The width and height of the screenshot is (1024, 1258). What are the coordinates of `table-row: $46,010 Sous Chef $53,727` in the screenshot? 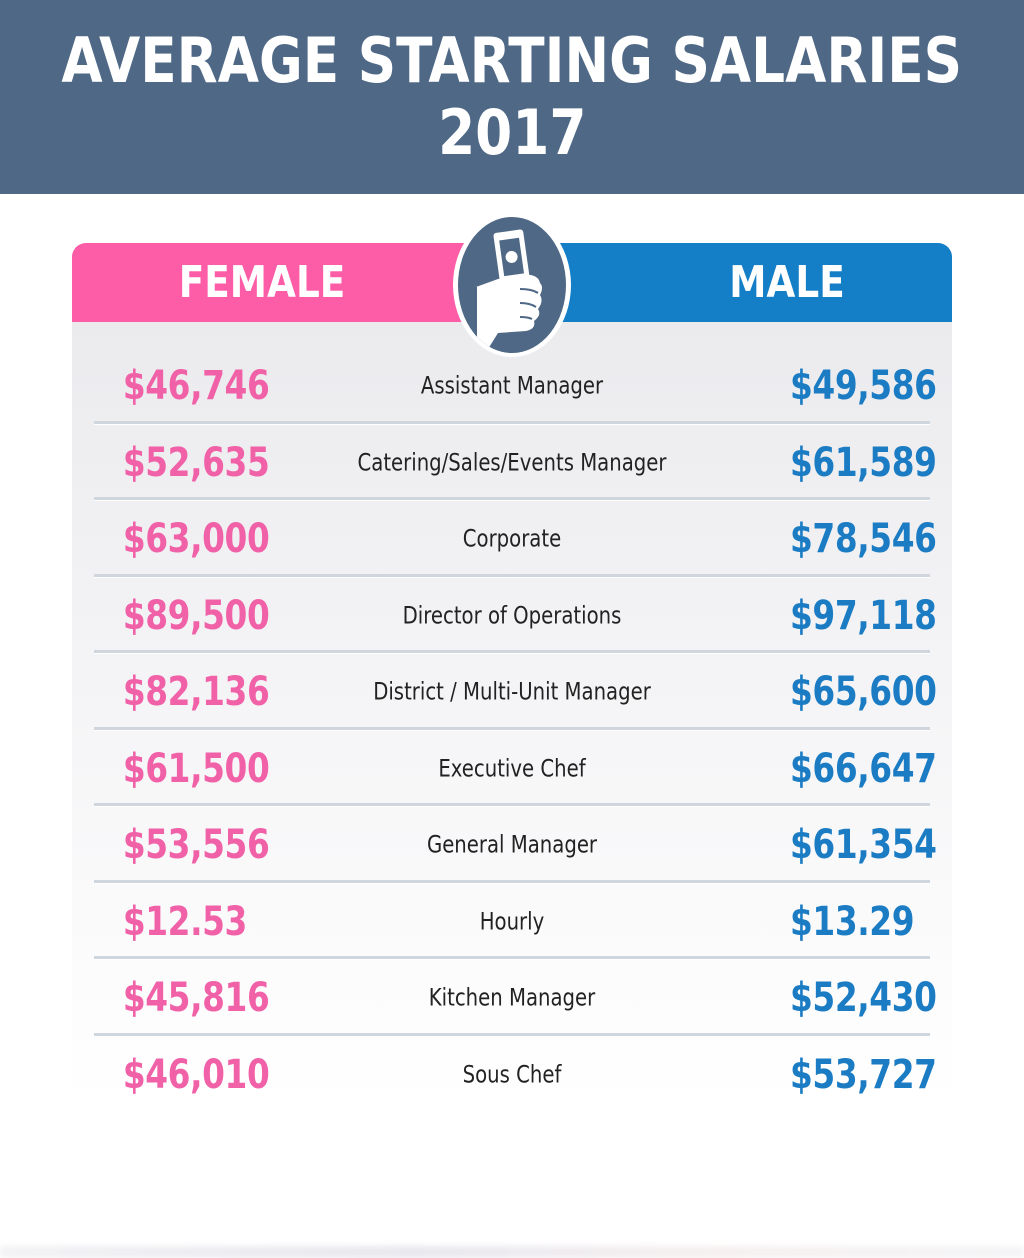 It's located at (515, 1075).